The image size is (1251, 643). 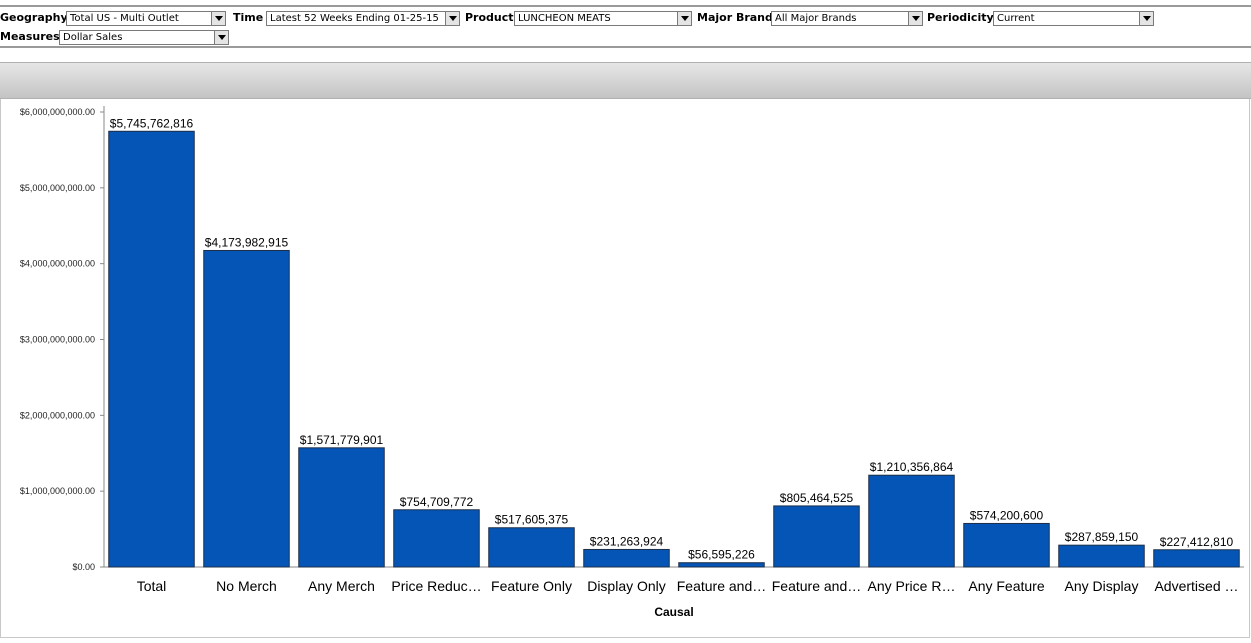 What do you see at coordinates (1016, 18) in the screenshot?
I see `filter-value: Current` at bounding box center [1016, 18].